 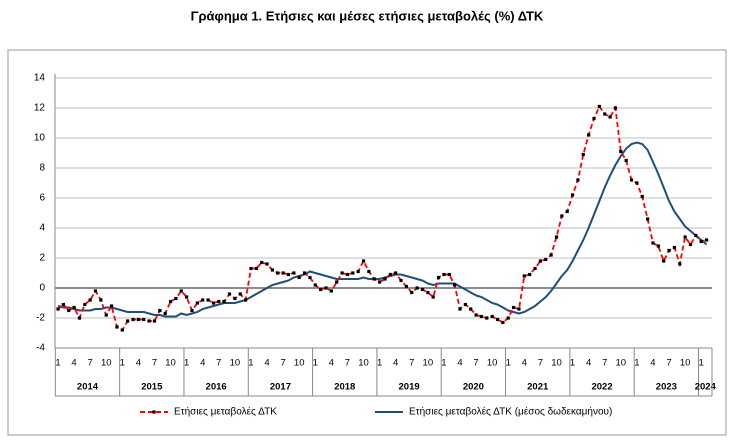 What do you see at coordinates (666, 387) in the screenshot?
I see `year-label: 2023` at bounding box center [666, 387].